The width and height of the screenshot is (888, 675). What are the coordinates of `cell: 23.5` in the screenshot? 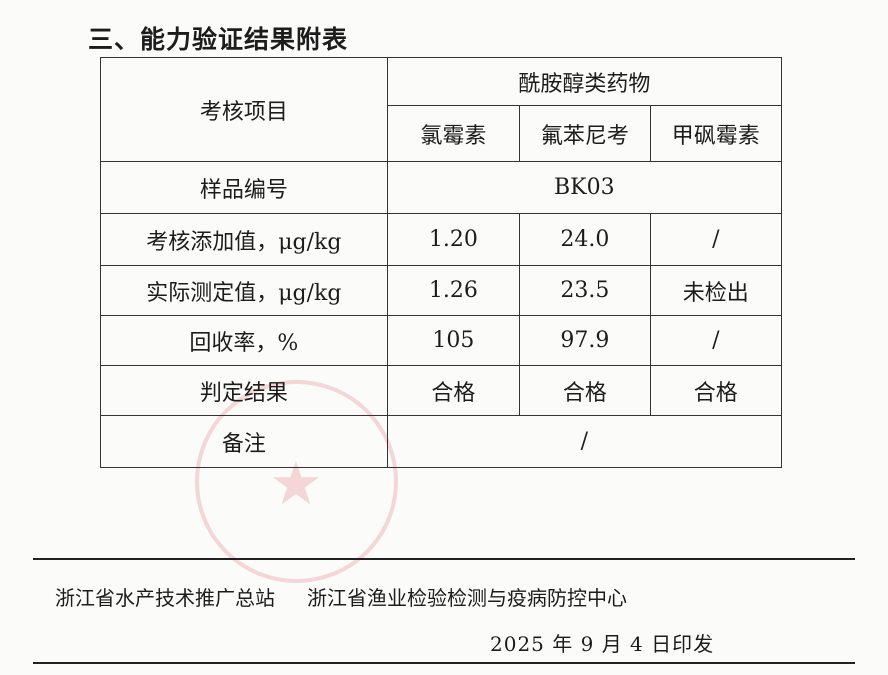 It's located at (585, 290).